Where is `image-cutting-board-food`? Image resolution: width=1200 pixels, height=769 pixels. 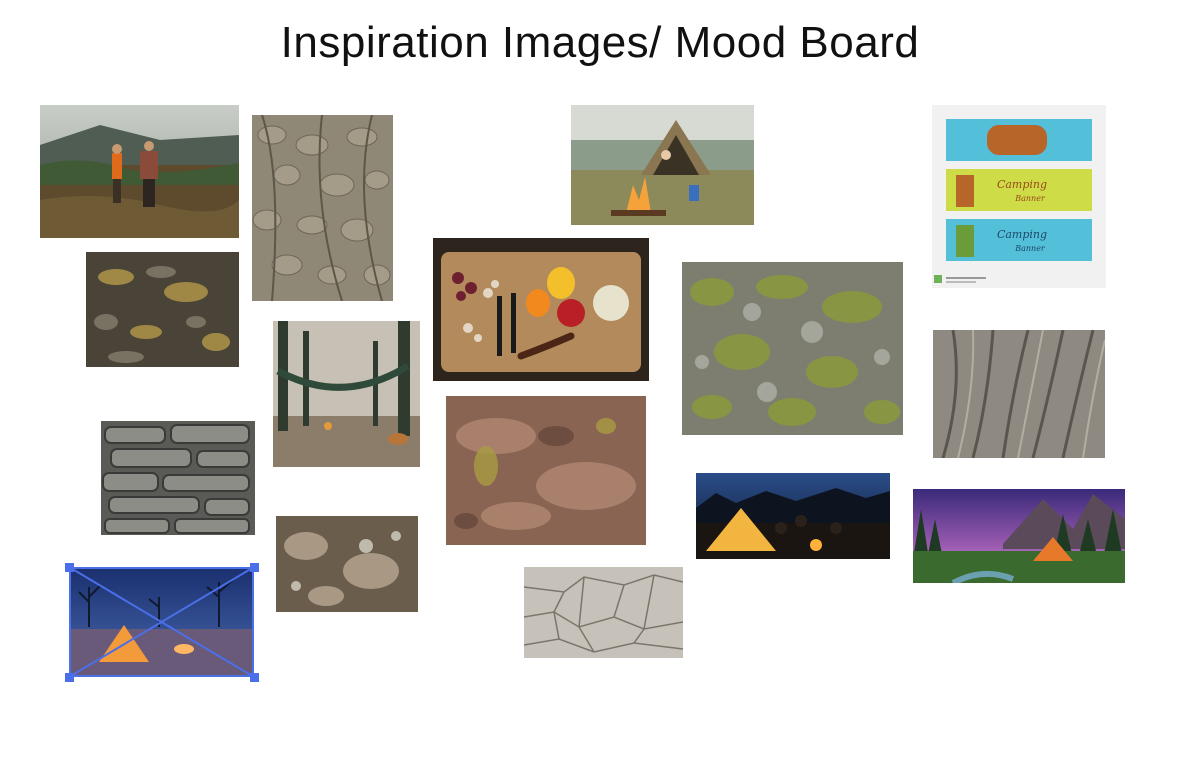
image-cutting-board-food is located at coordinates (541, 309).